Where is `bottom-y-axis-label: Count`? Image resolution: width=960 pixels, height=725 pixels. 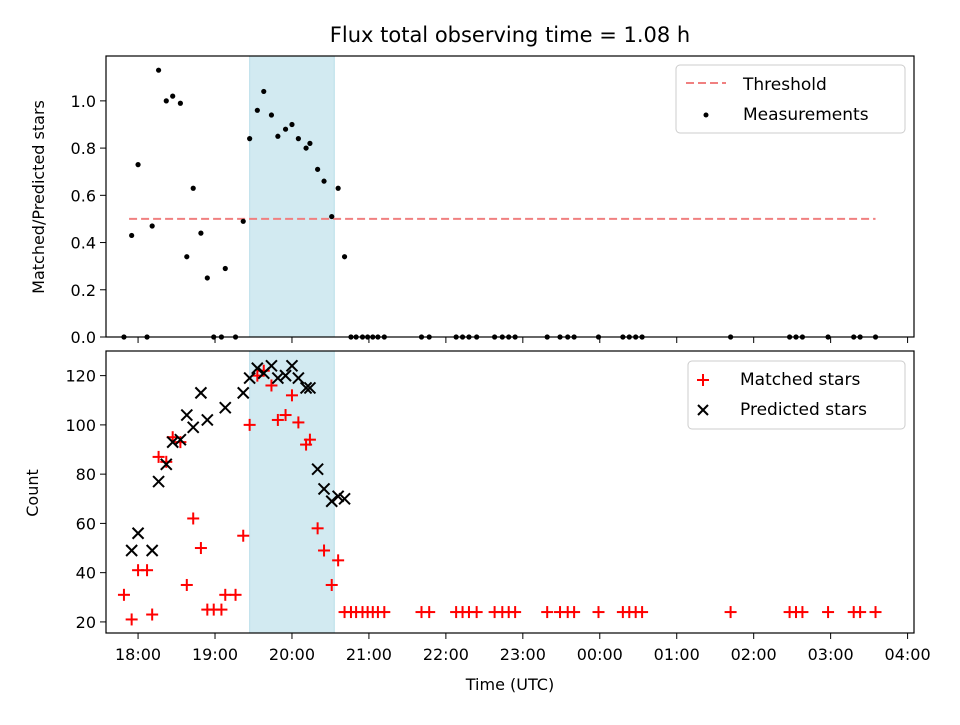
bottom-y-axis-label: Count is located at coordinates (32, 493).